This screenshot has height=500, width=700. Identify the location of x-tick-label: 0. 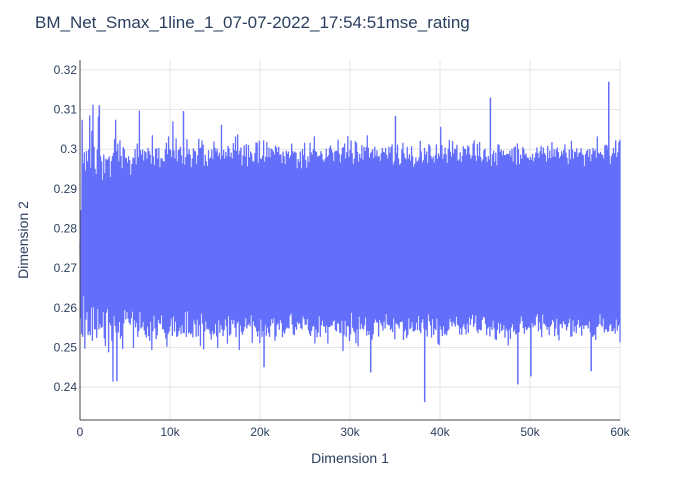
(80, 432).